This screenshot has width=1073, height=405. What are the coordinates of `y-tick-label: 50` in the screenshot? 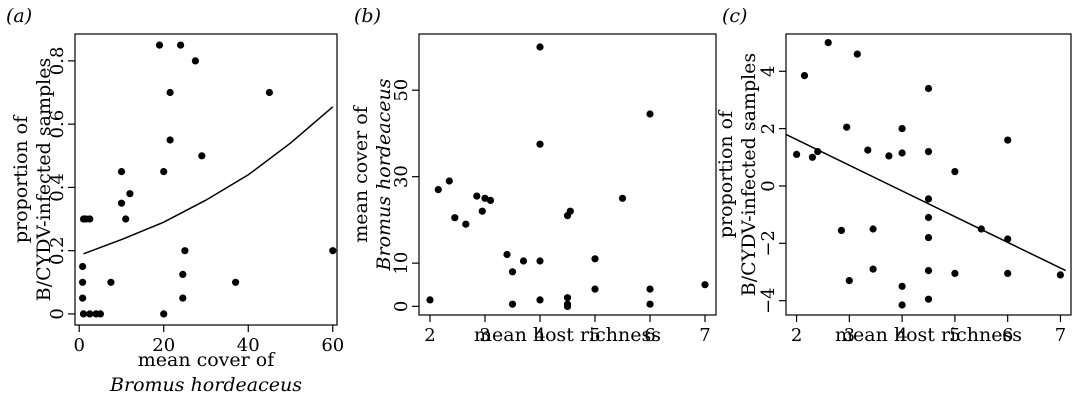 It's located at (401, 90).